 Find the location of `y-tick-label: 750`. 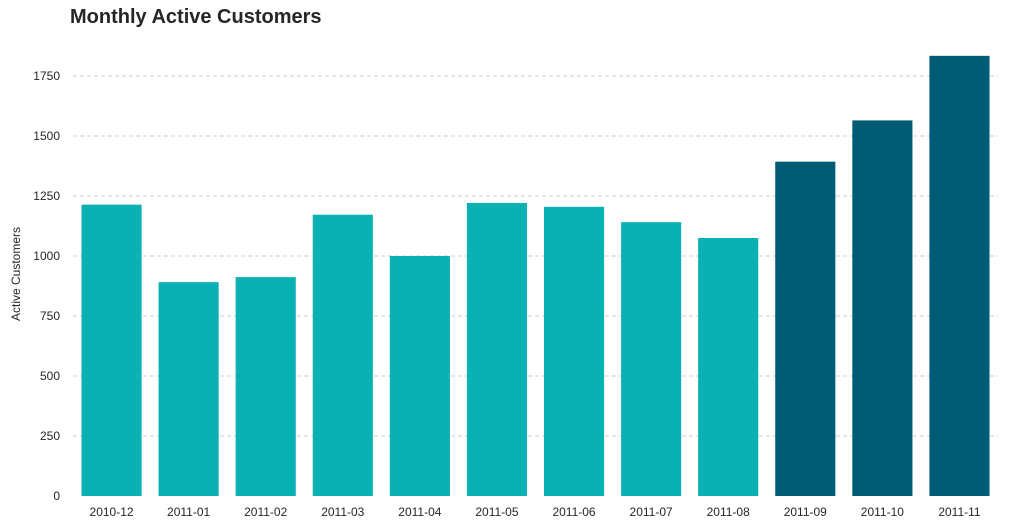

y-tick-label: 750 is located at coordinates (50, 316).